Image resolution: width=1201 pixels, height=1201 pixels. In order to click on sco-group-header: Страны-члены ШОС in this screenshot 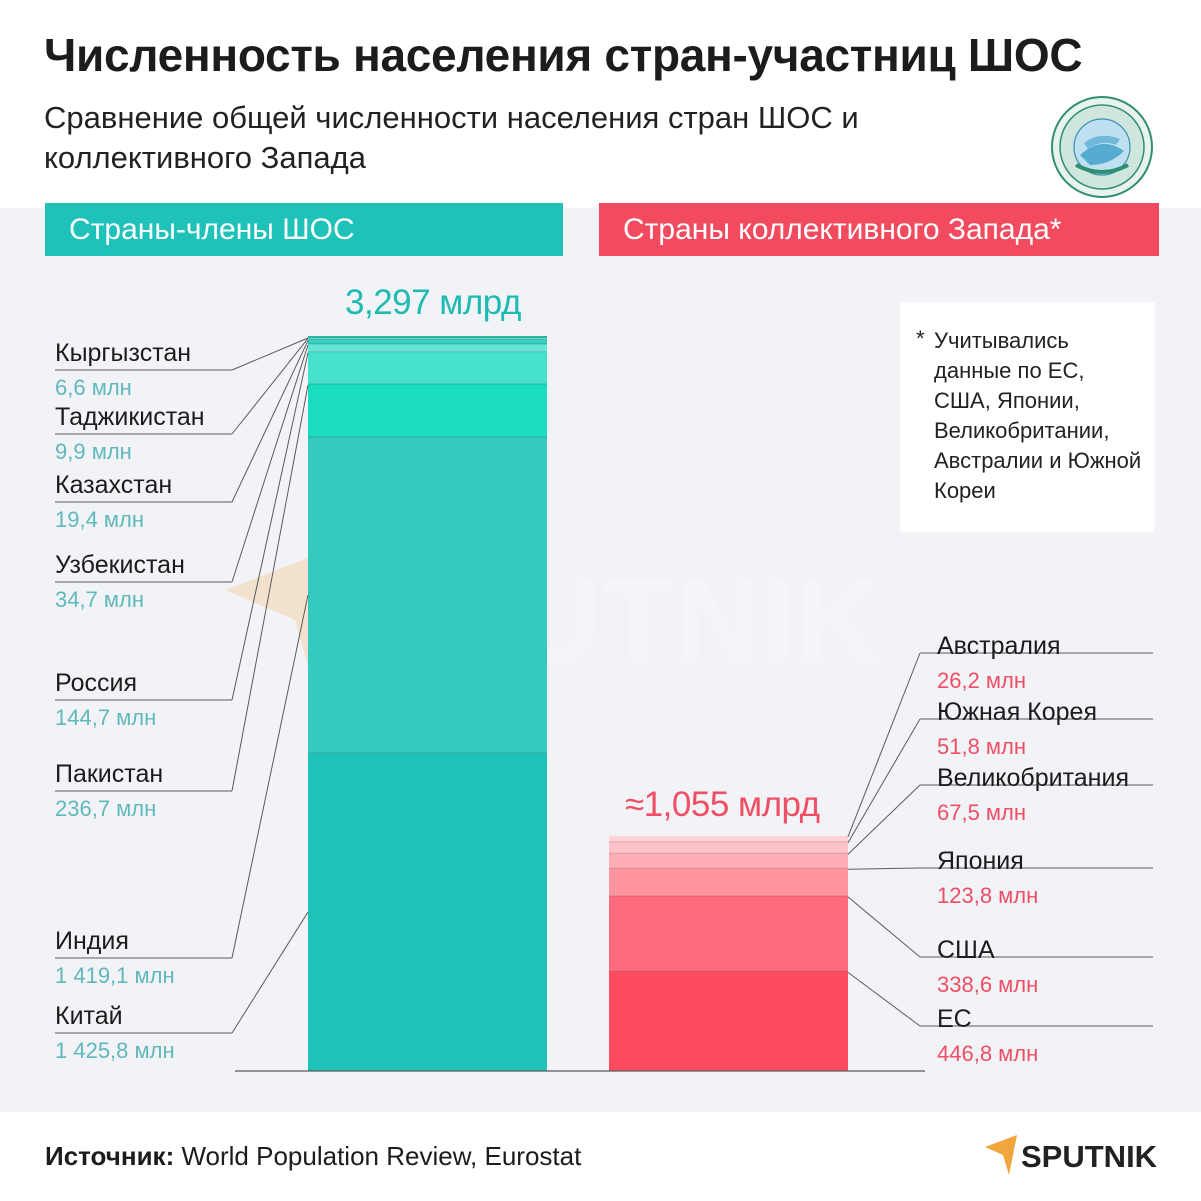, I will do `click(304, 229)`.